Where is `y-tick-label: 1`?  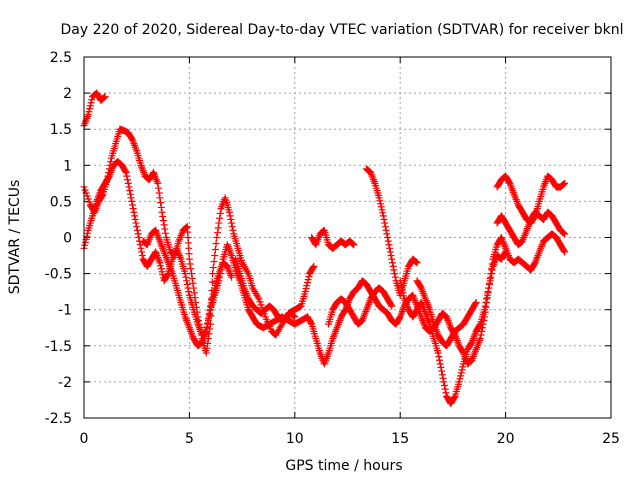 y-tick-label: 1 is located at coordinates (67, 166).